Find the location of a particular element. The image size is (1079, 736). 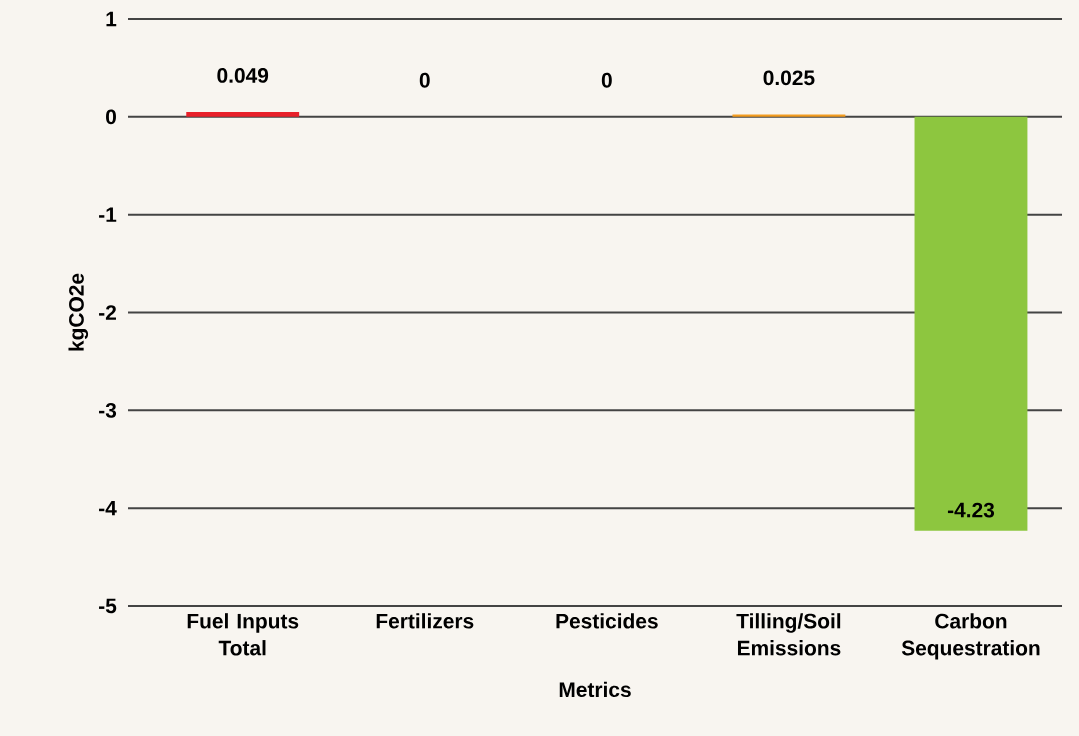

y-tick-label: -2 is located at coordinates (107, 312).